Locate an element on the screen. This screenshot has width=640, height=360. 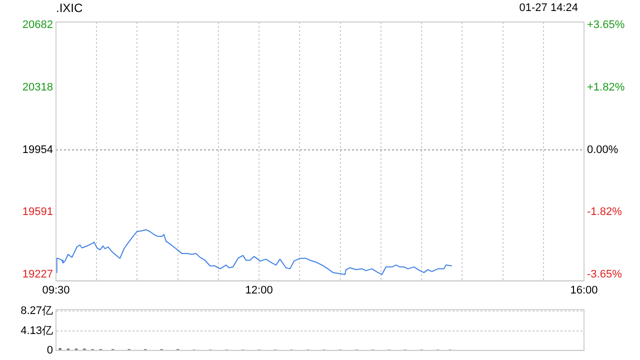
y-tick-label: 0 is located at coordinates (49, 350).